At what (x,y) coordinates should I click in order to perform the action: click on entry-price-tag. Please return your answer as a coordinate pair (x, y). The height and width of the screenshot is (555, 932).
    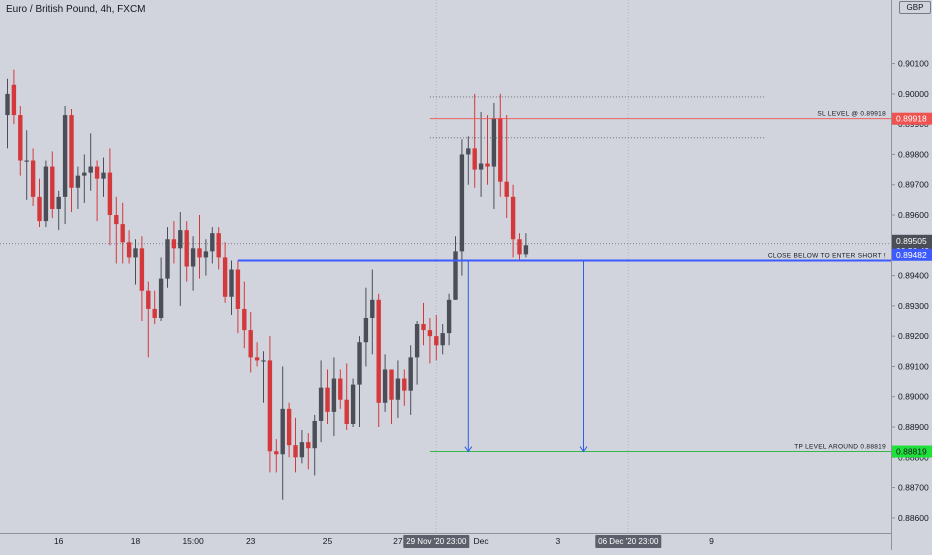
    Looking at the image, I should click on (912, 254).